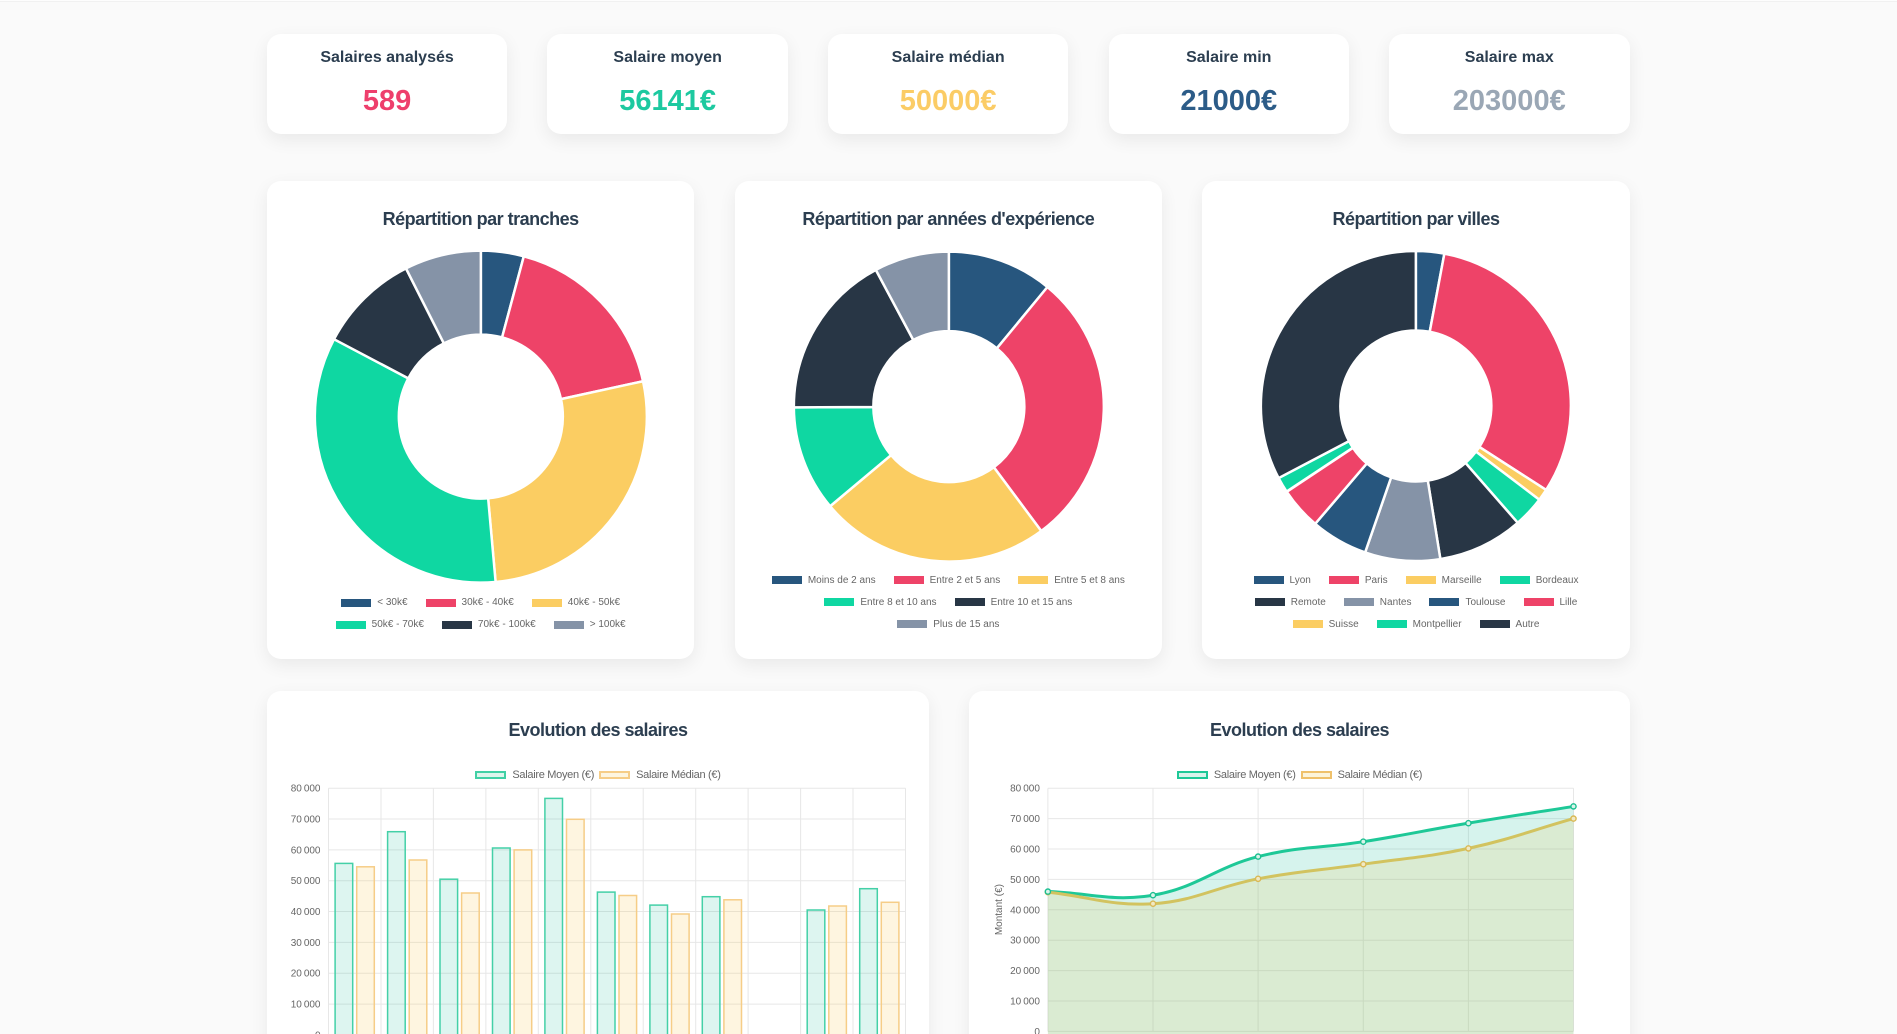  Describe the element at coordinates (999, 909) in the screenshot. I see `svg-text: Montant (€)` at that location.